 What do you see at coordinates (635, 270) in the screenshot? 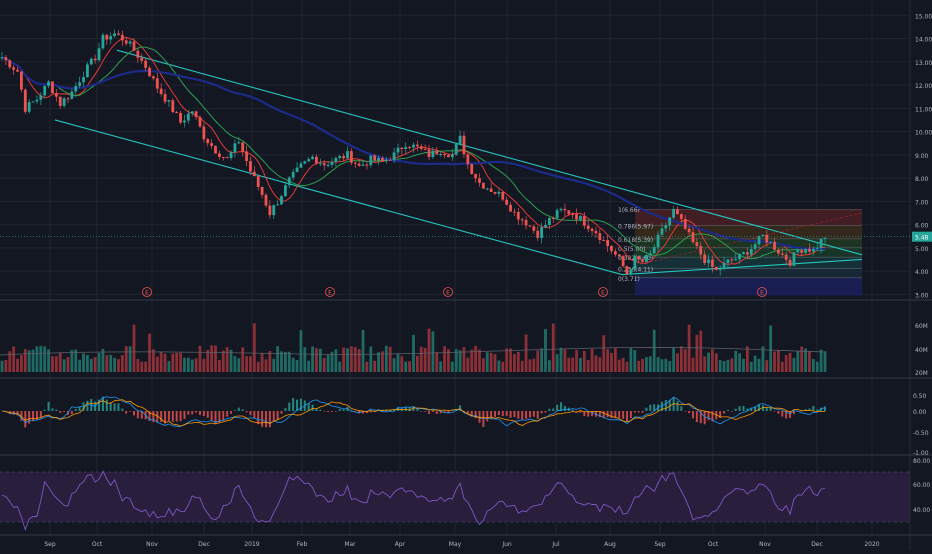
I see `fib-level-label: 0.236(4.11)` at bounding box center [635, 270].